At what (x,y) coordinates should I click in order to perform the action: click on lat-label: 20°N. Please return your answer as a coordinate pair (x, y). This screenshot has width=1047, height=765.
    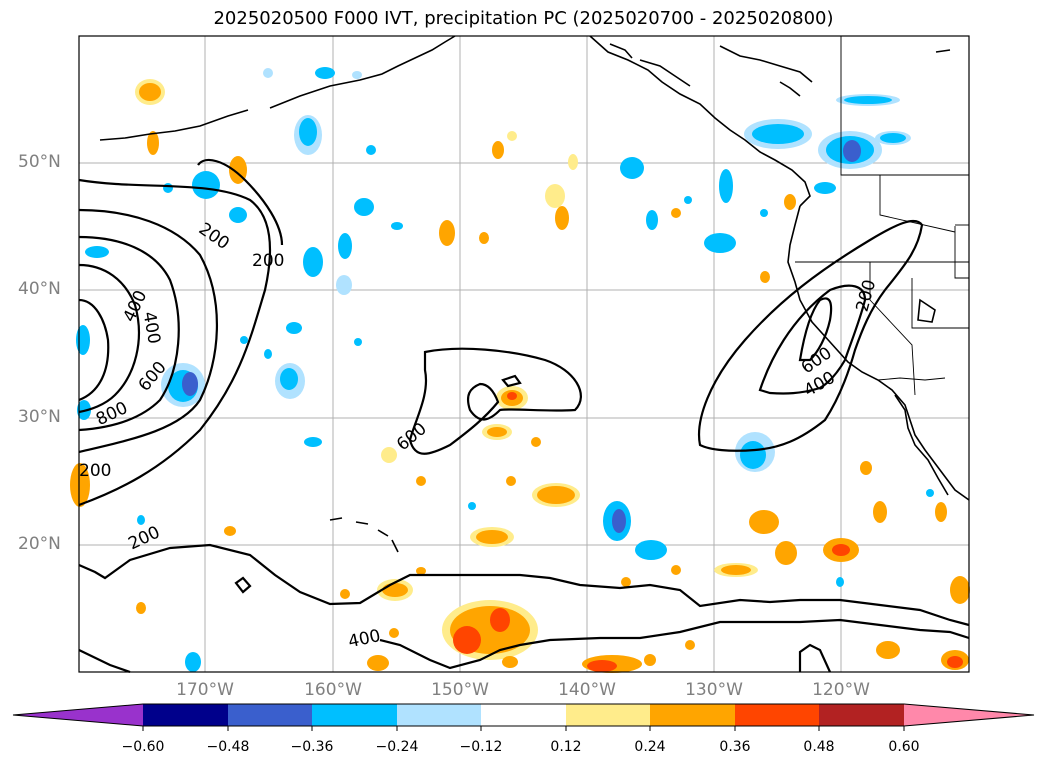
    Looking at the image, I should click on (39, 544).